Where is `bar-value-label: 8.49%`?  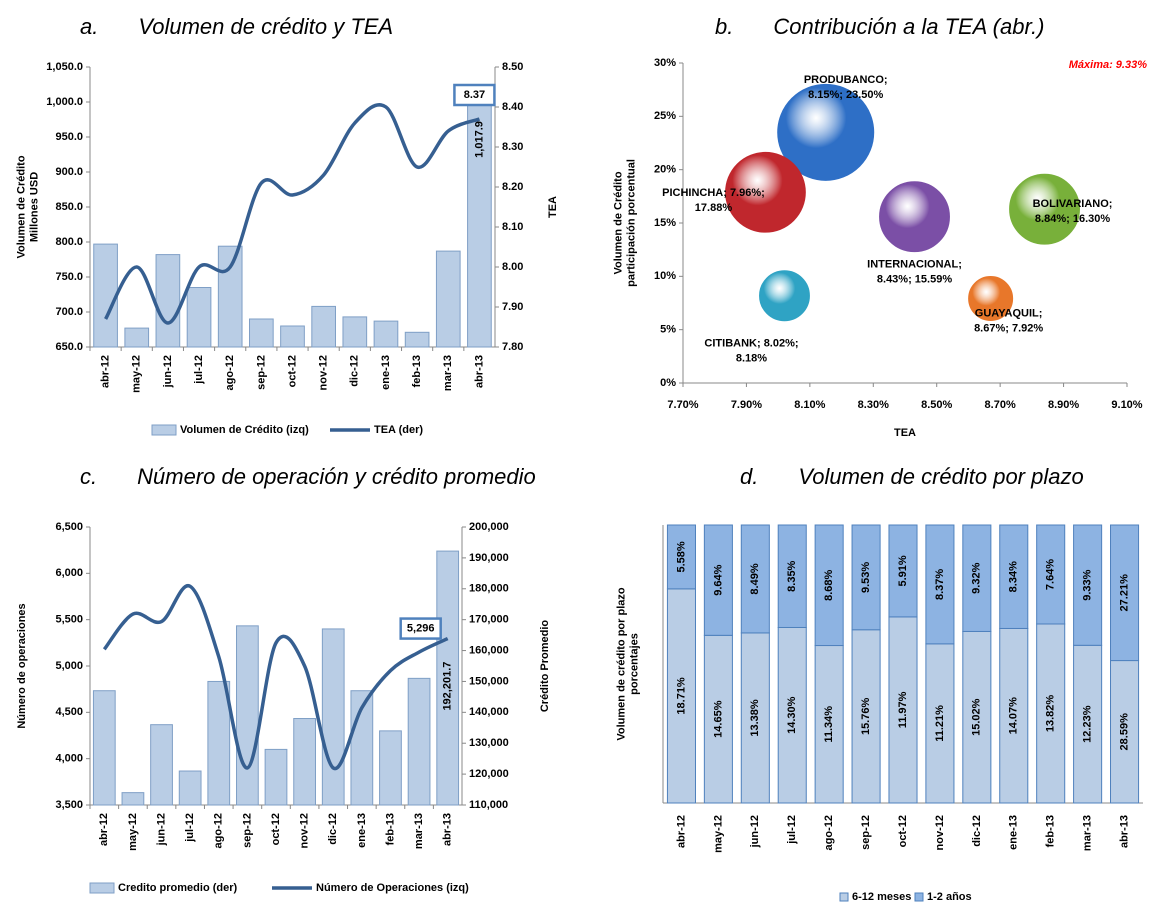 bar-value-label: 8.49% is located at coordinates (755, 578).